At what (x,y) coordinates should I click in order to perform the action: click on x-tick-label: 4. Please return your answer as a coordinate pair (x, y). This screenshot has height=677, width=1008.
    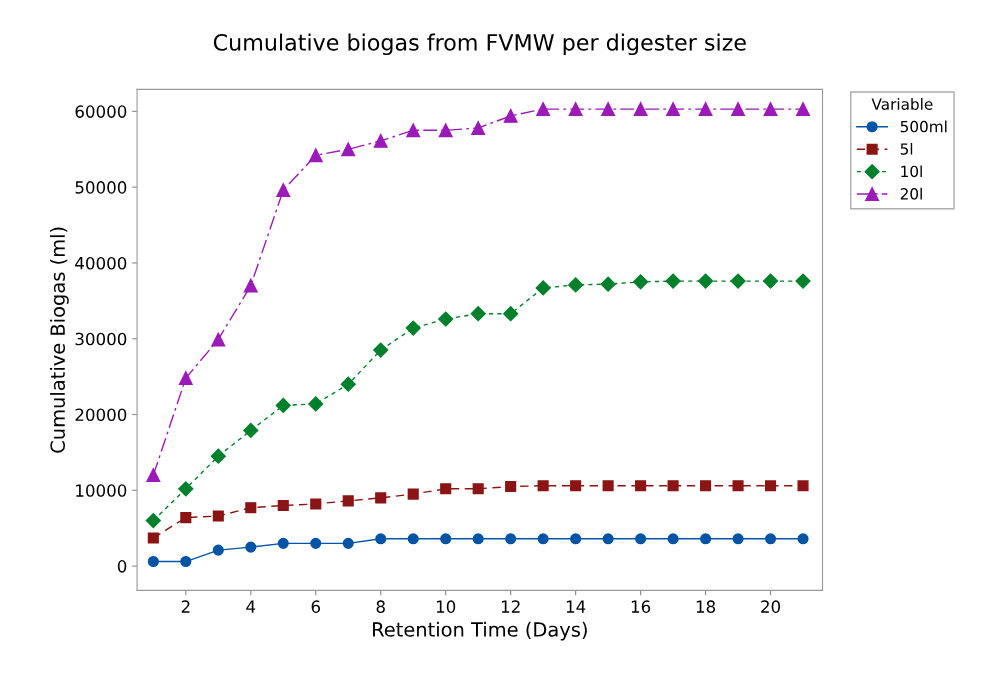
    Looking at the image, I should click on (251, 606).